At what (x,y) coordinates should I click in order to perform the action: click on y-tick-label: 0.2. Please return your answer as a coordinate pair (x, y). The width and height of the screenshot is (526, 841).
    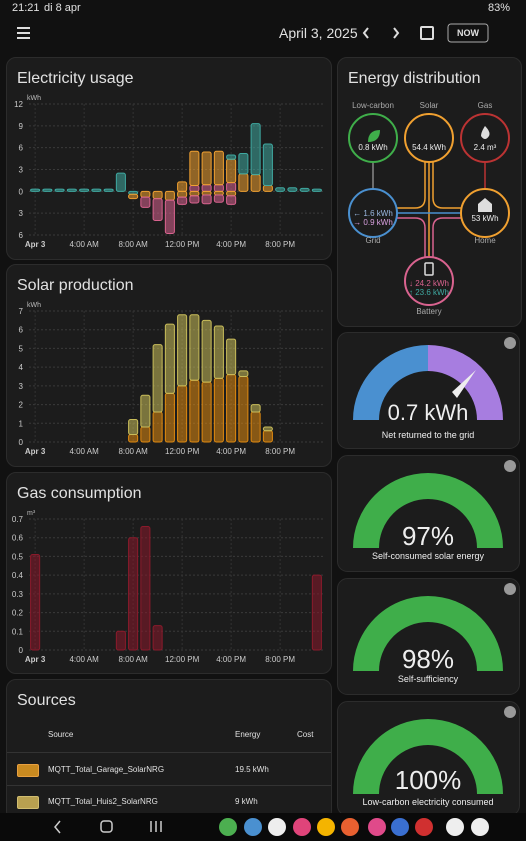
    Looking at the image, I should click on (18, 613).